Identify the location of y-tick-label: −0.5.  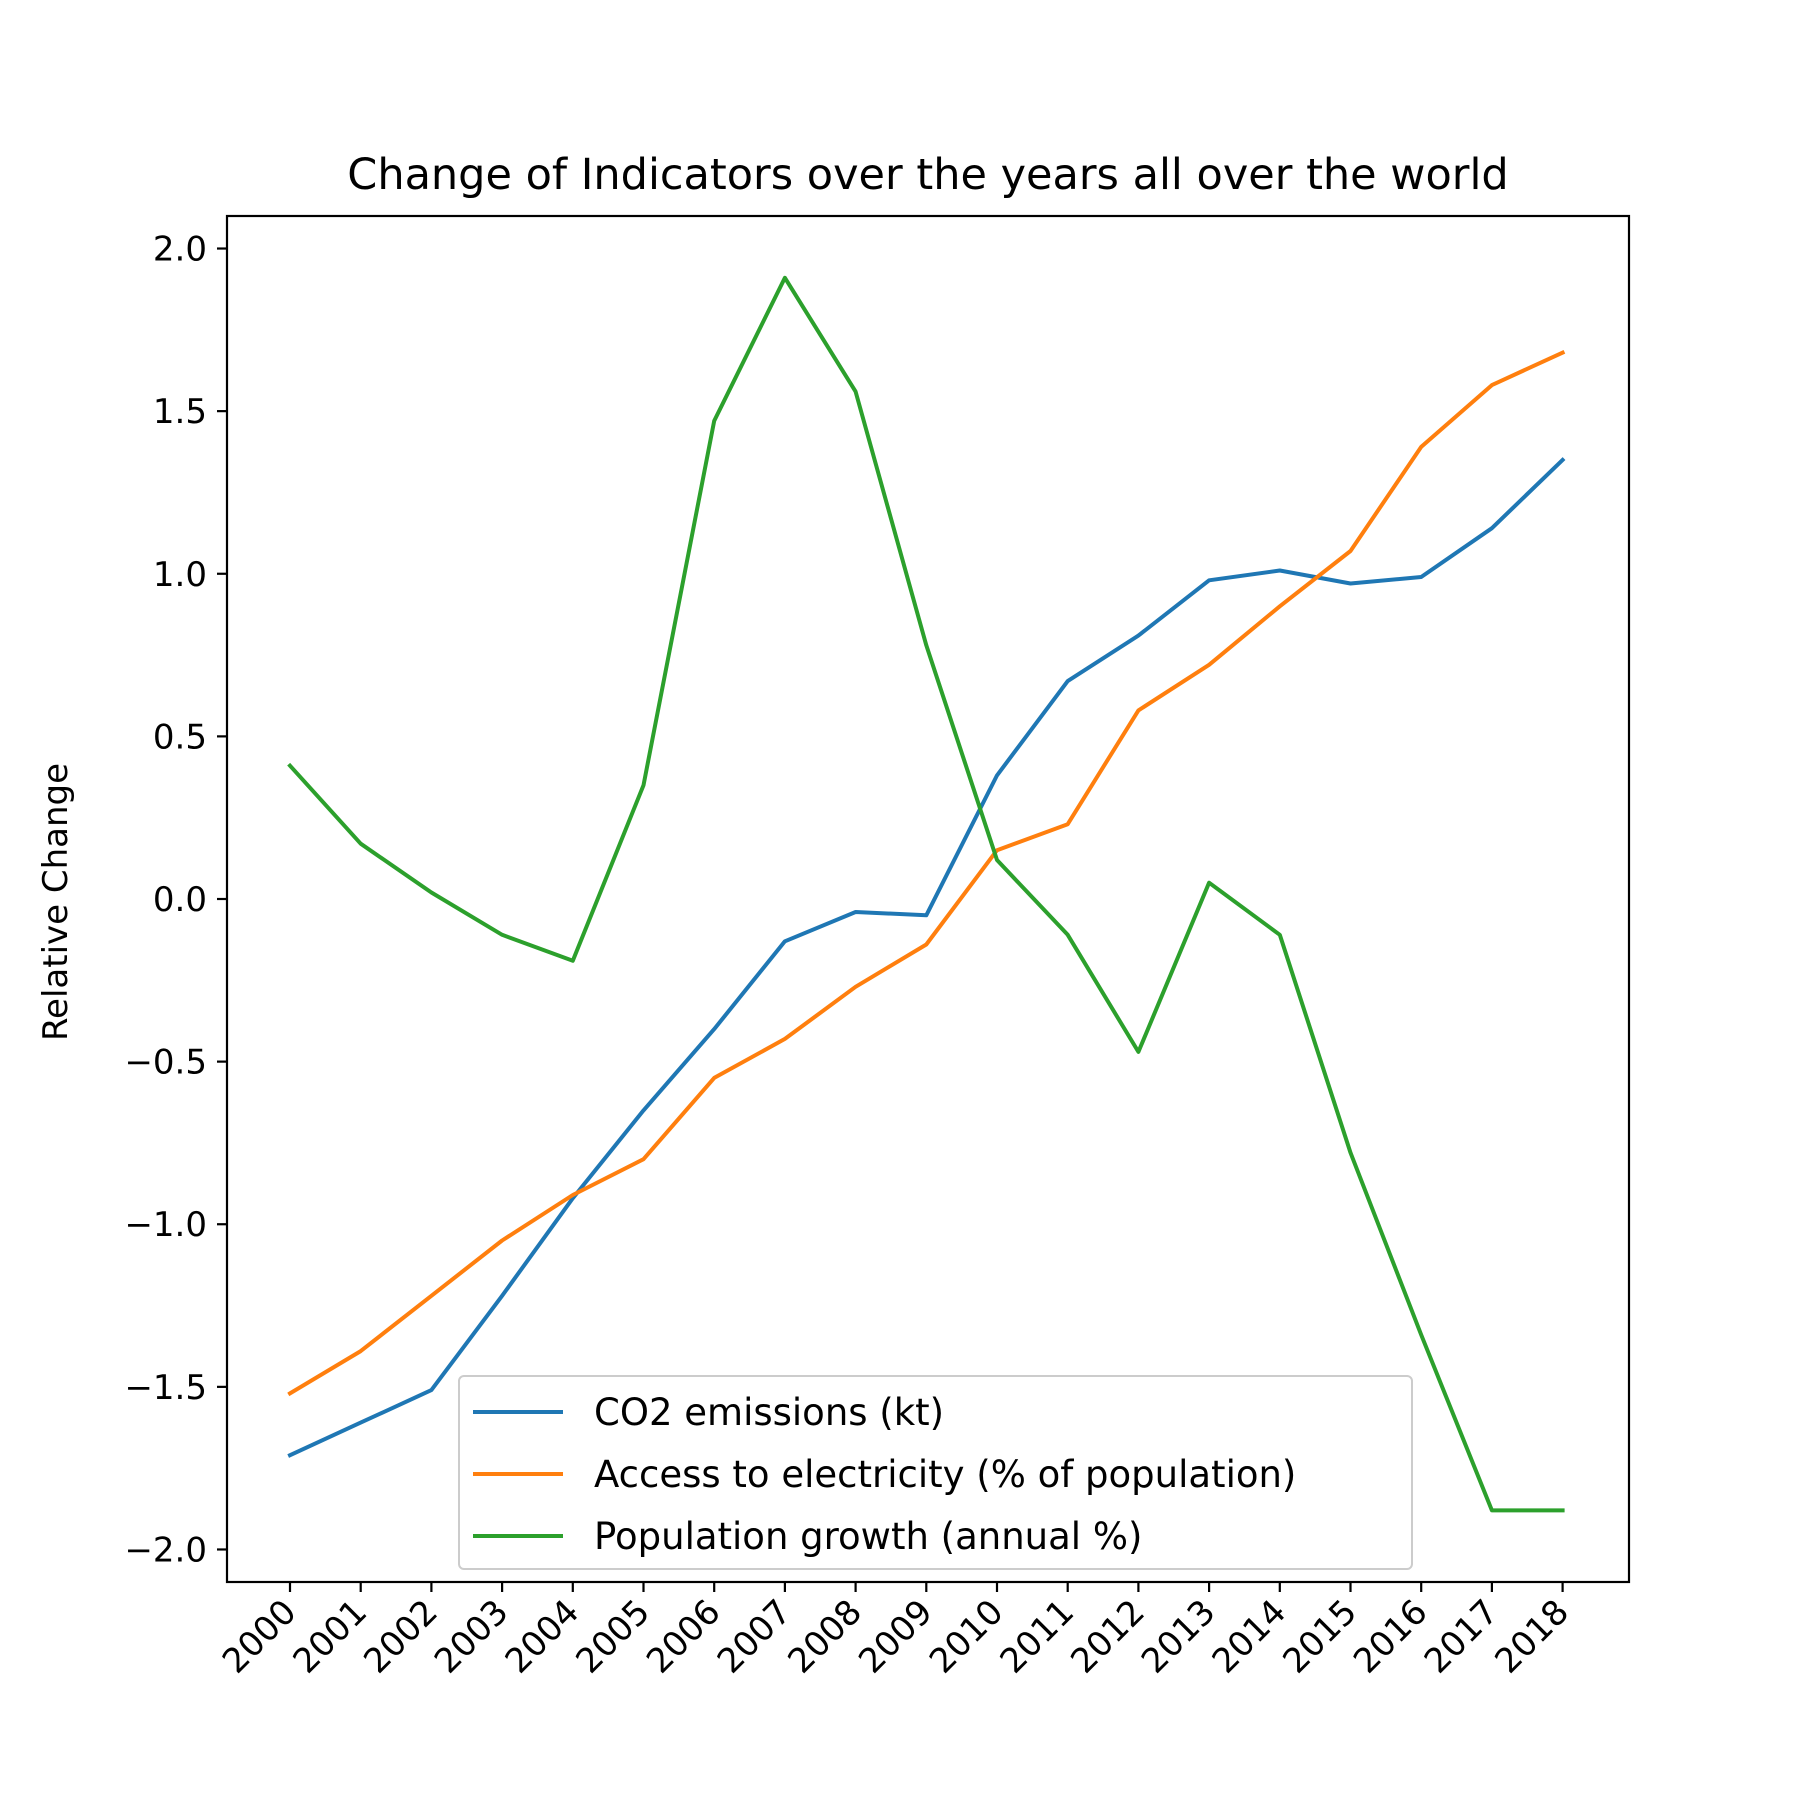
(165, 1063).